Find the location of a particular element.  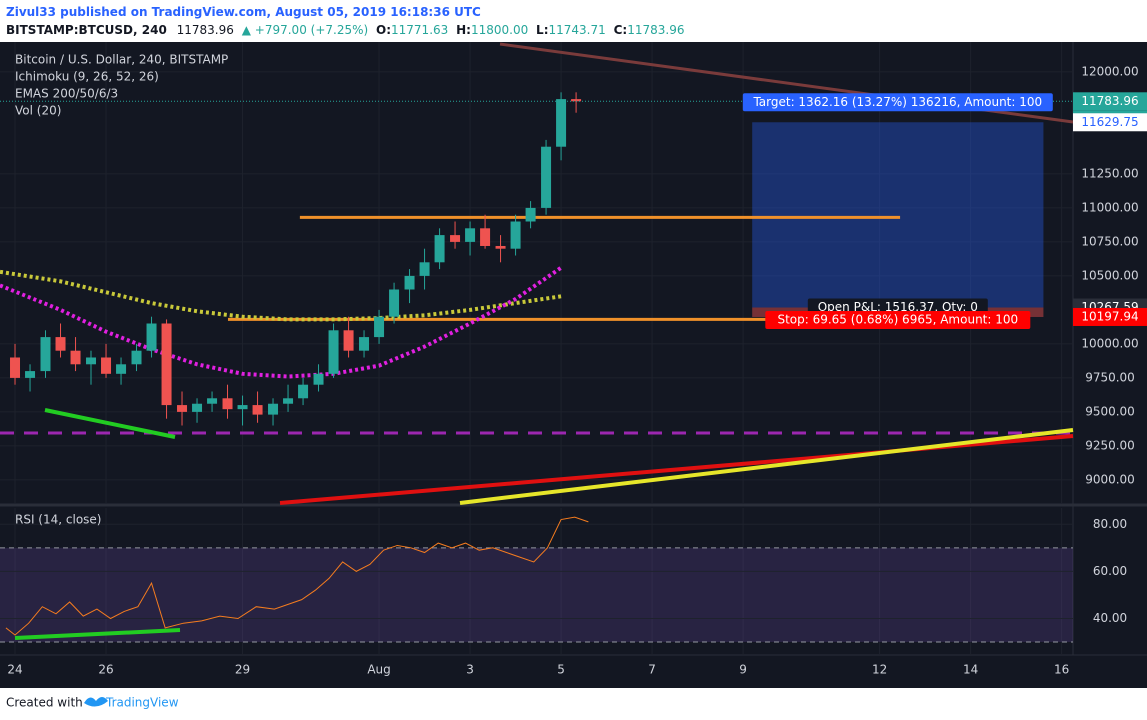

x-tick-label: 24 is located at coordinates (14, 670).